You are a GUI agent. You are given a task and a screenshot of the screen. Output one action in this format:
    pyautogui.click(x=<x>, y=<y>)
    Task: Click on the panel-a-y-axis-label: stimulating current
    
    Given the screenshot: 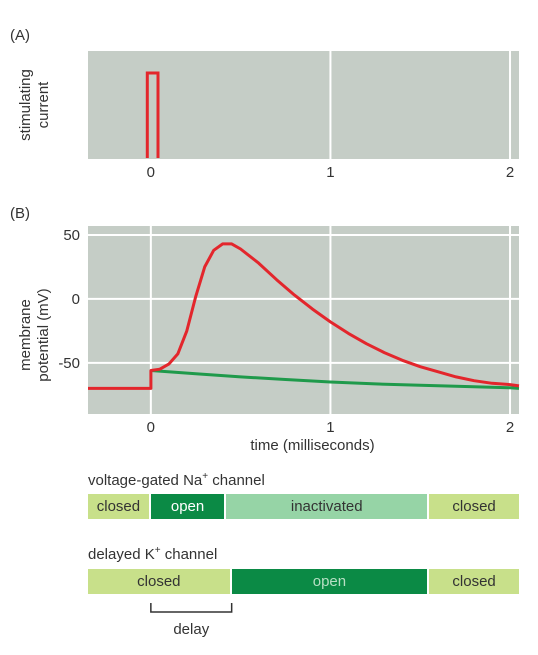 What is the action you would take?
    pyautogui.click(x=34, y=105)
    